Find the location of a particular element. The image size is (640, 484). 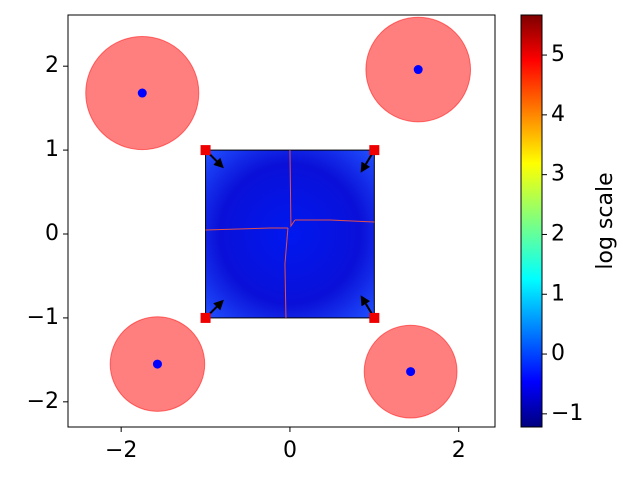

x-tick-label: −2 is located at coordinates (121, 450).